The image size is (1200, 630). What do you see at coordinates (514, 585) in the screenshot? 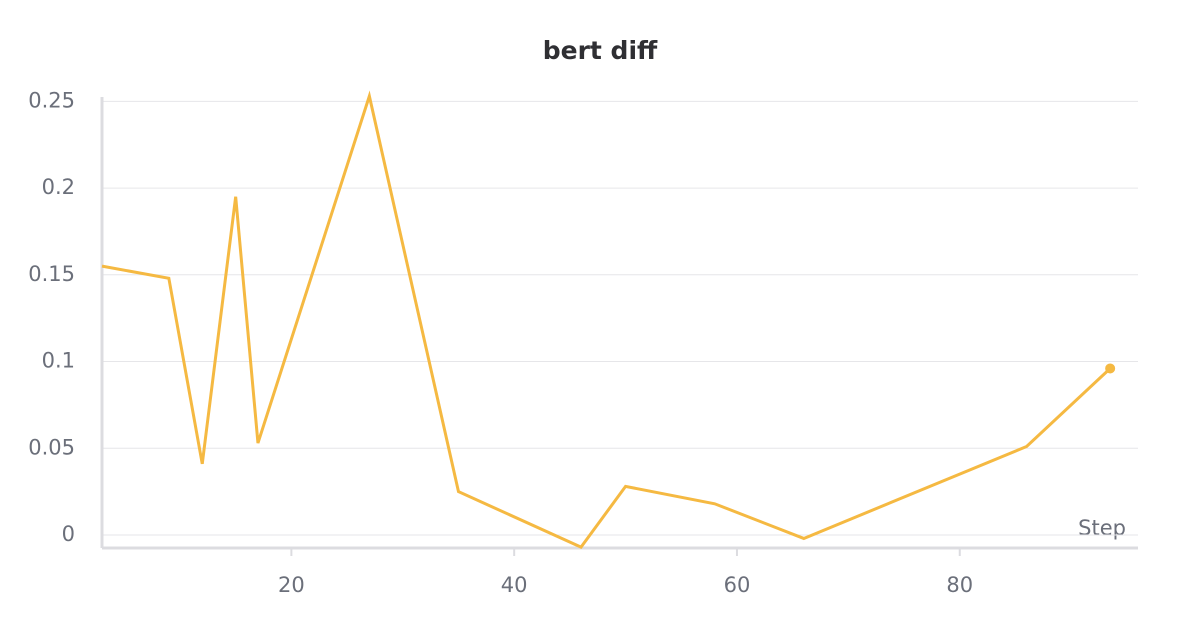
I see `x-tick-label: 40` at bounding box center [514, 585].